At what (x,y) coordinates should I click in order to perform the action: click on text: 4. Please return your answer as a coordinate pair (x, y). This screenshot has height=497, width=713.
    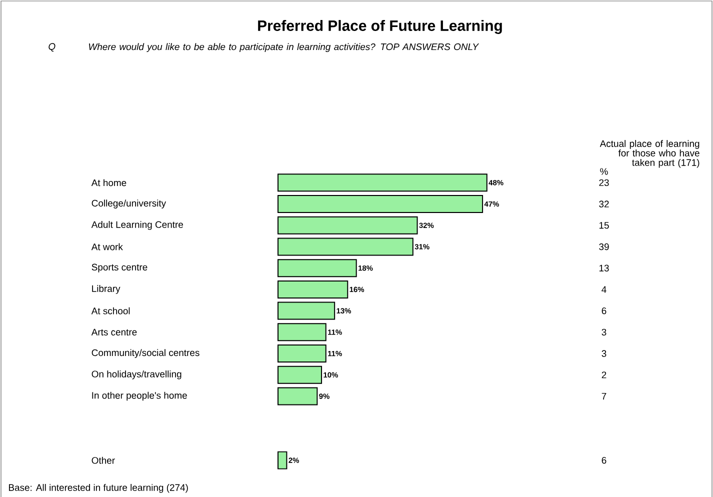
    Looking at the image, I should click on (604, 289).